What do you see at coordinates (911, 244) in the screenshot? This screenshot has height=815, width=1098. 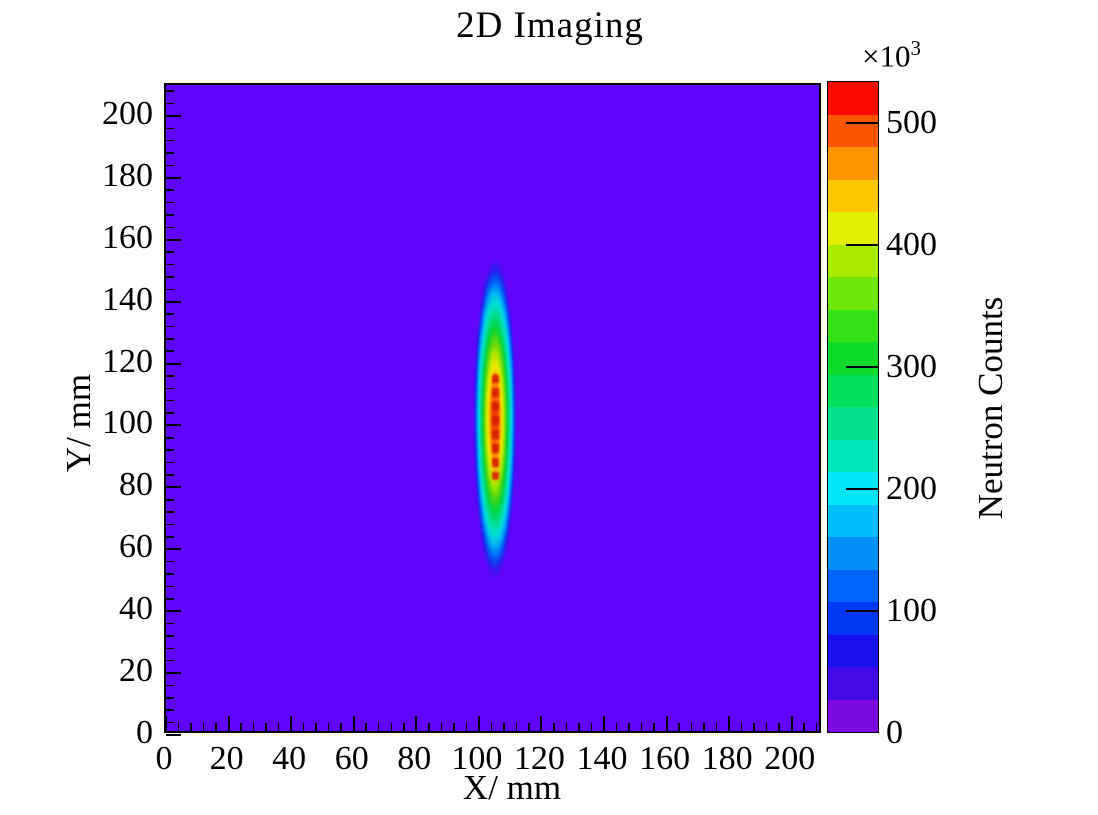 I see `colorbar-tick-label: 400` at bounding box center [911, 244].